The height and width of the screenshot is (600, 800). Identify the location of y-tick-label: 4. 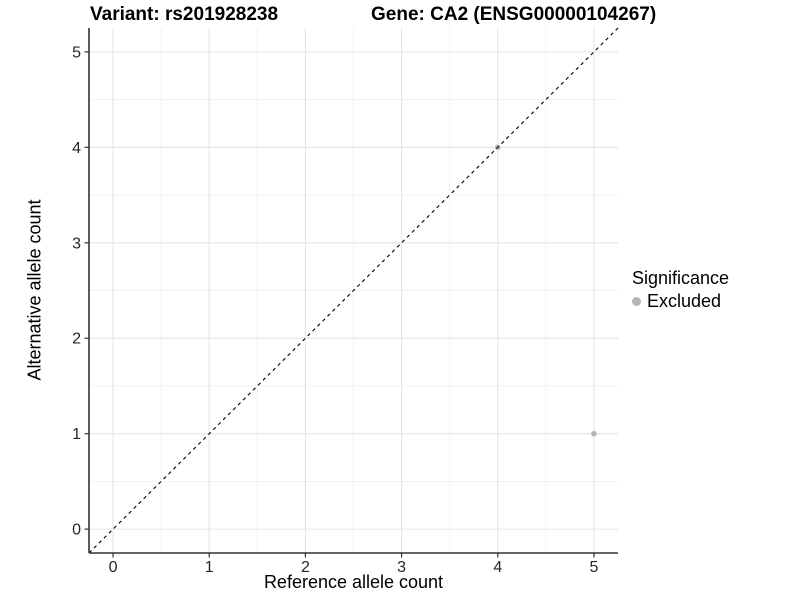
(76, 148).